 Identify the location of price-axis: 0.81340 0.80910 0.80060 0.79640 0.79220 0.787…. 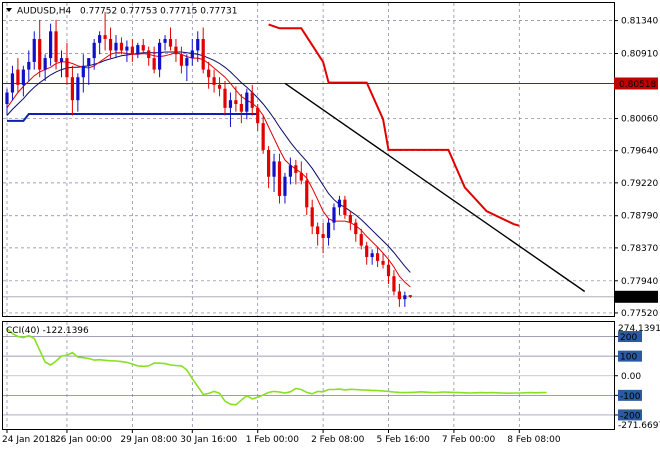
(636, 168).